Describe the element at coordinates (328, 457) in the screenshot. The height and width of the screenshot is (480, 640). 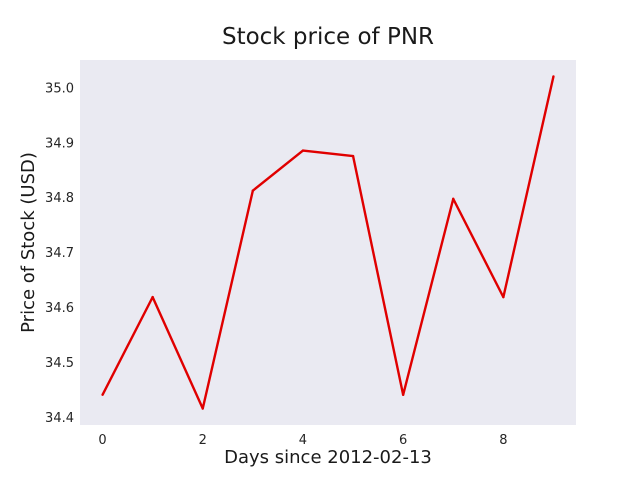
I see `x-axis-label: Days since 2012-02-13` at that location.